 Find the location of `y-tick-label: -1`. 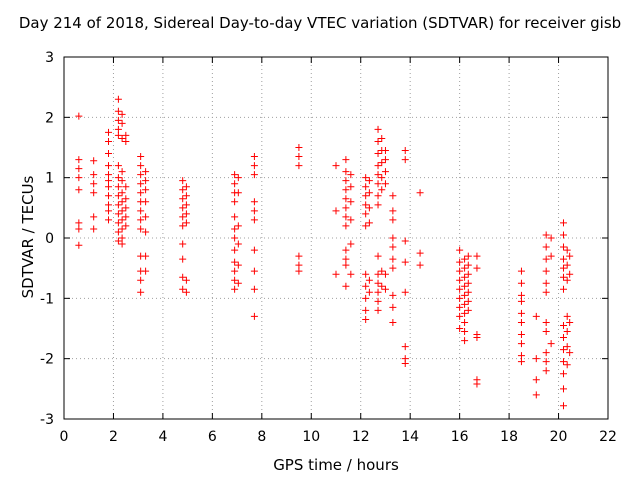

y-tick-label: -1 is located at coordinates (47, 299).